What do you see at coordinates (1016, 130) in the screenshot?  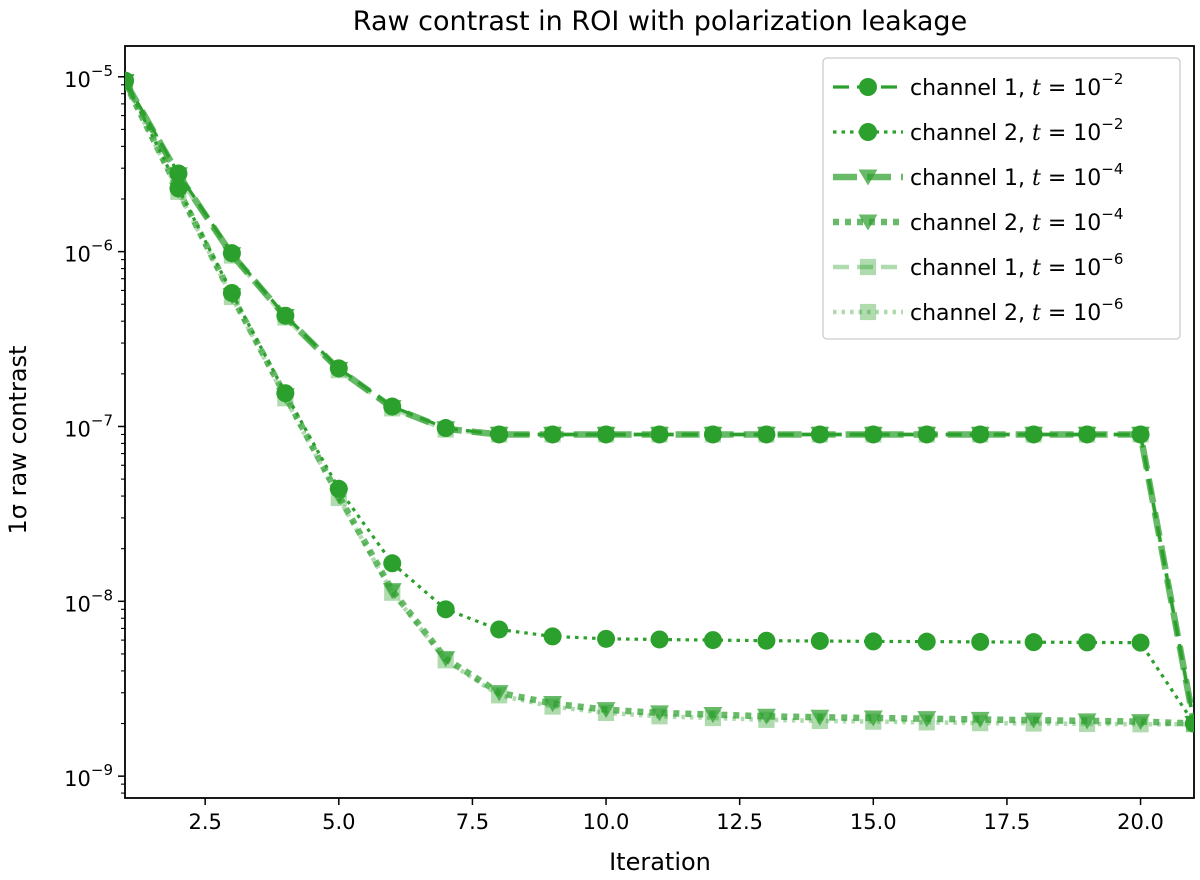 I see `legend-label: channel 2, t = 10−2` at bounding box center [1016, 130].